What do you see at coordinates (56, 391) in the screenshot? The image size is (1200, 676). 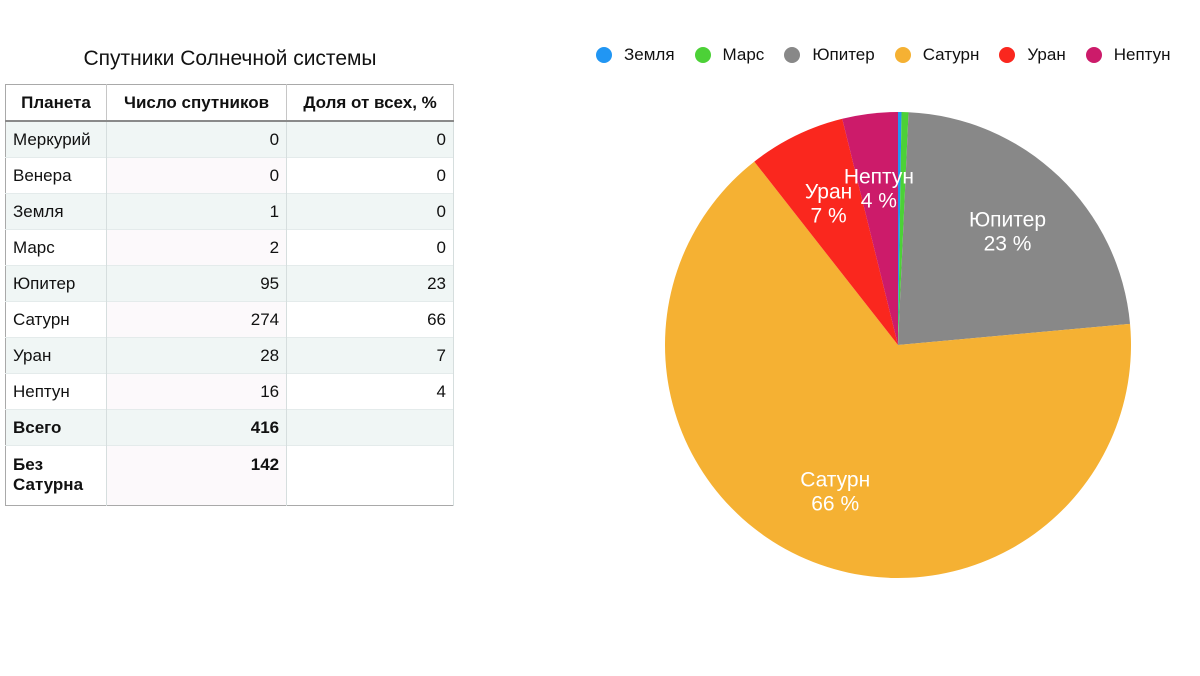 I see `planet-cell: Нептун` at bounding box center [56, 391].